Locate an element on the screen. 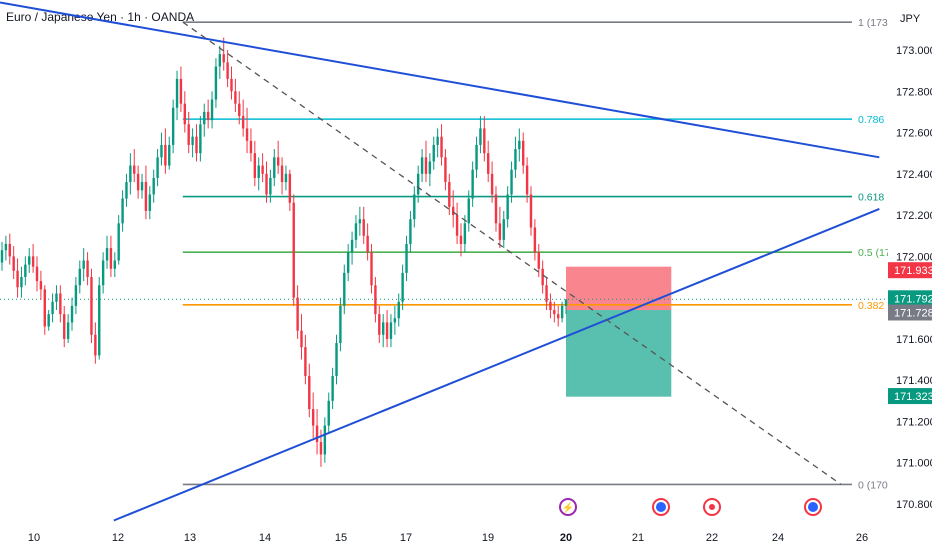 Image resolution: width=932 pixels, height=550 pixels. y-tick-label: 171.400 is located at coordinates (914, 381).